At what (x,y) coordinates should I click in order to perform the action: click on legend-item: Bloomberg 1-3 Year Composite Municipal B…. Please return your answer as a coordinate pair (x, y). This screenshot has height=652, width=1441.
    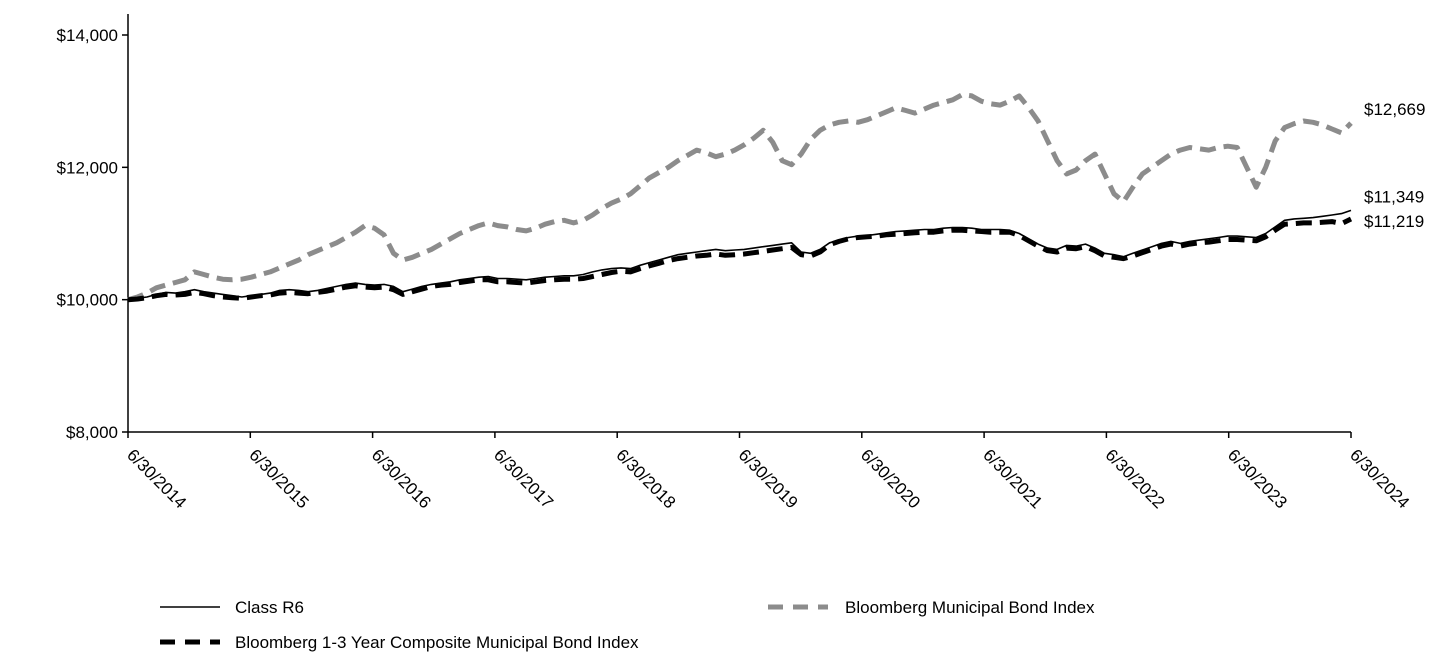
    Looking at the image, I should click on (399, 642).